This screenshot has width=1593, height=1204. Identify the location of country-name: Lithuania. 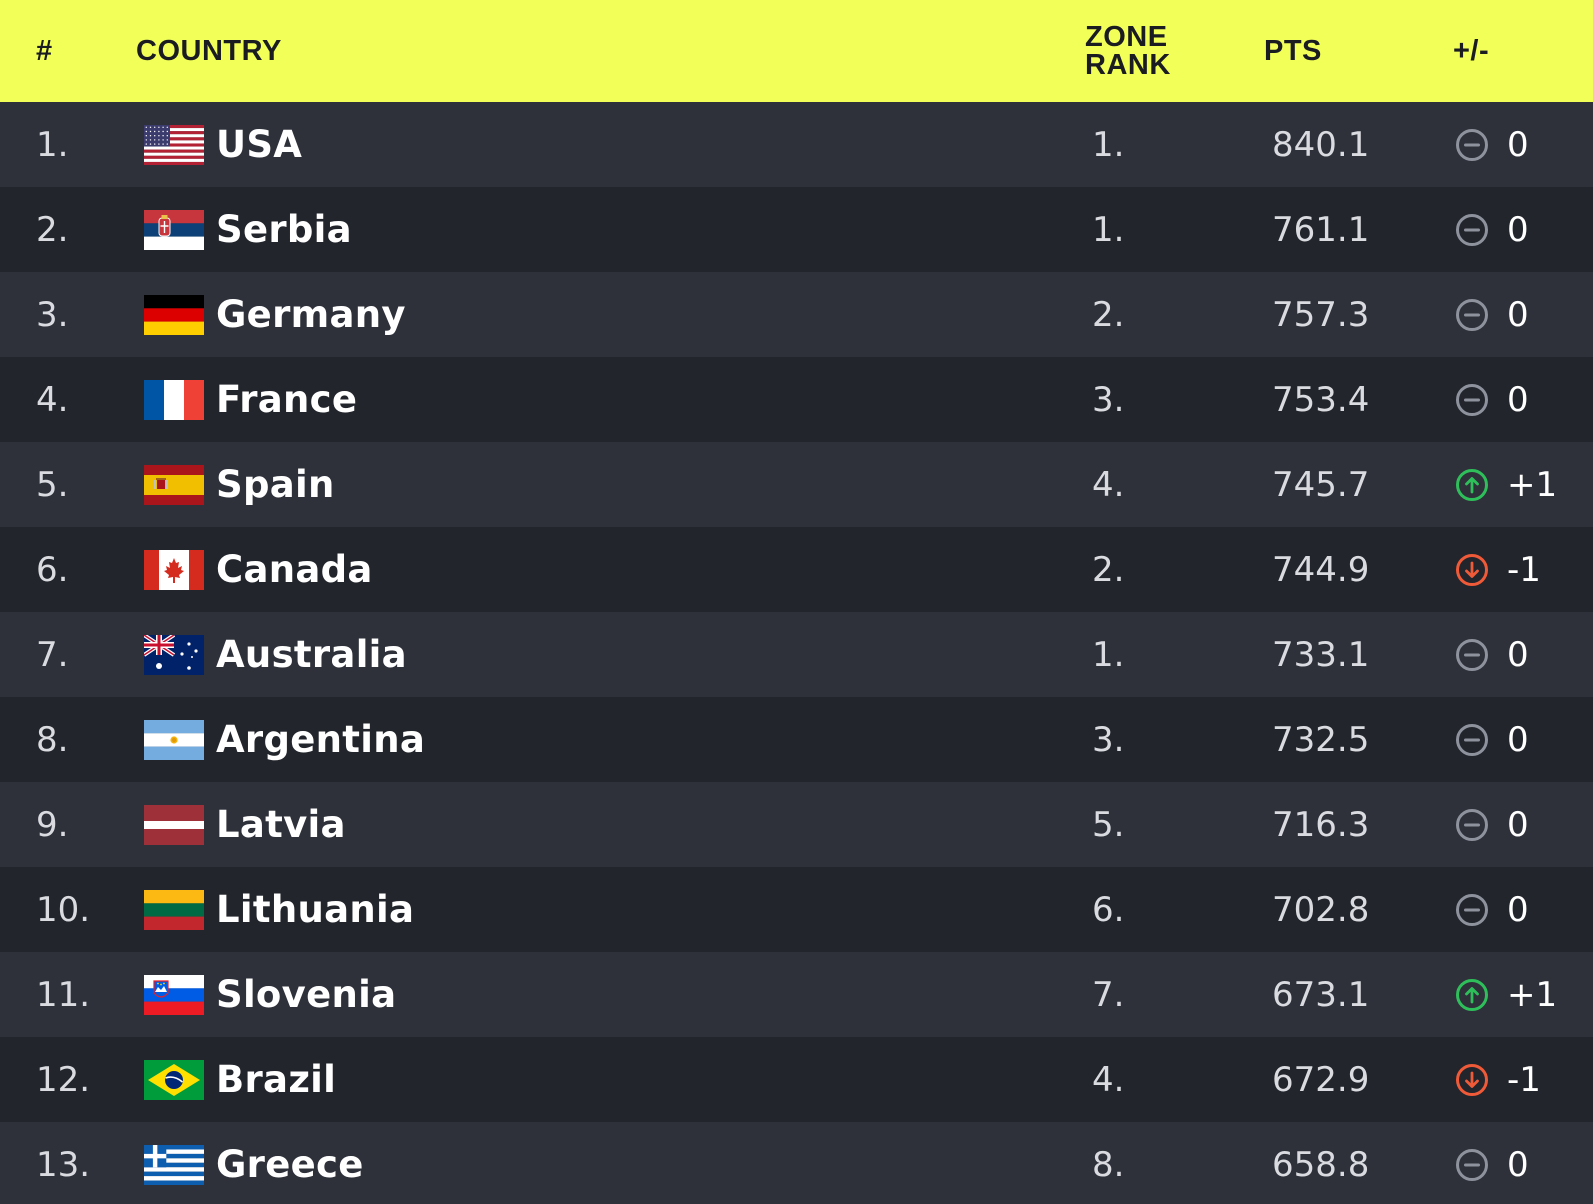
(315, 909).